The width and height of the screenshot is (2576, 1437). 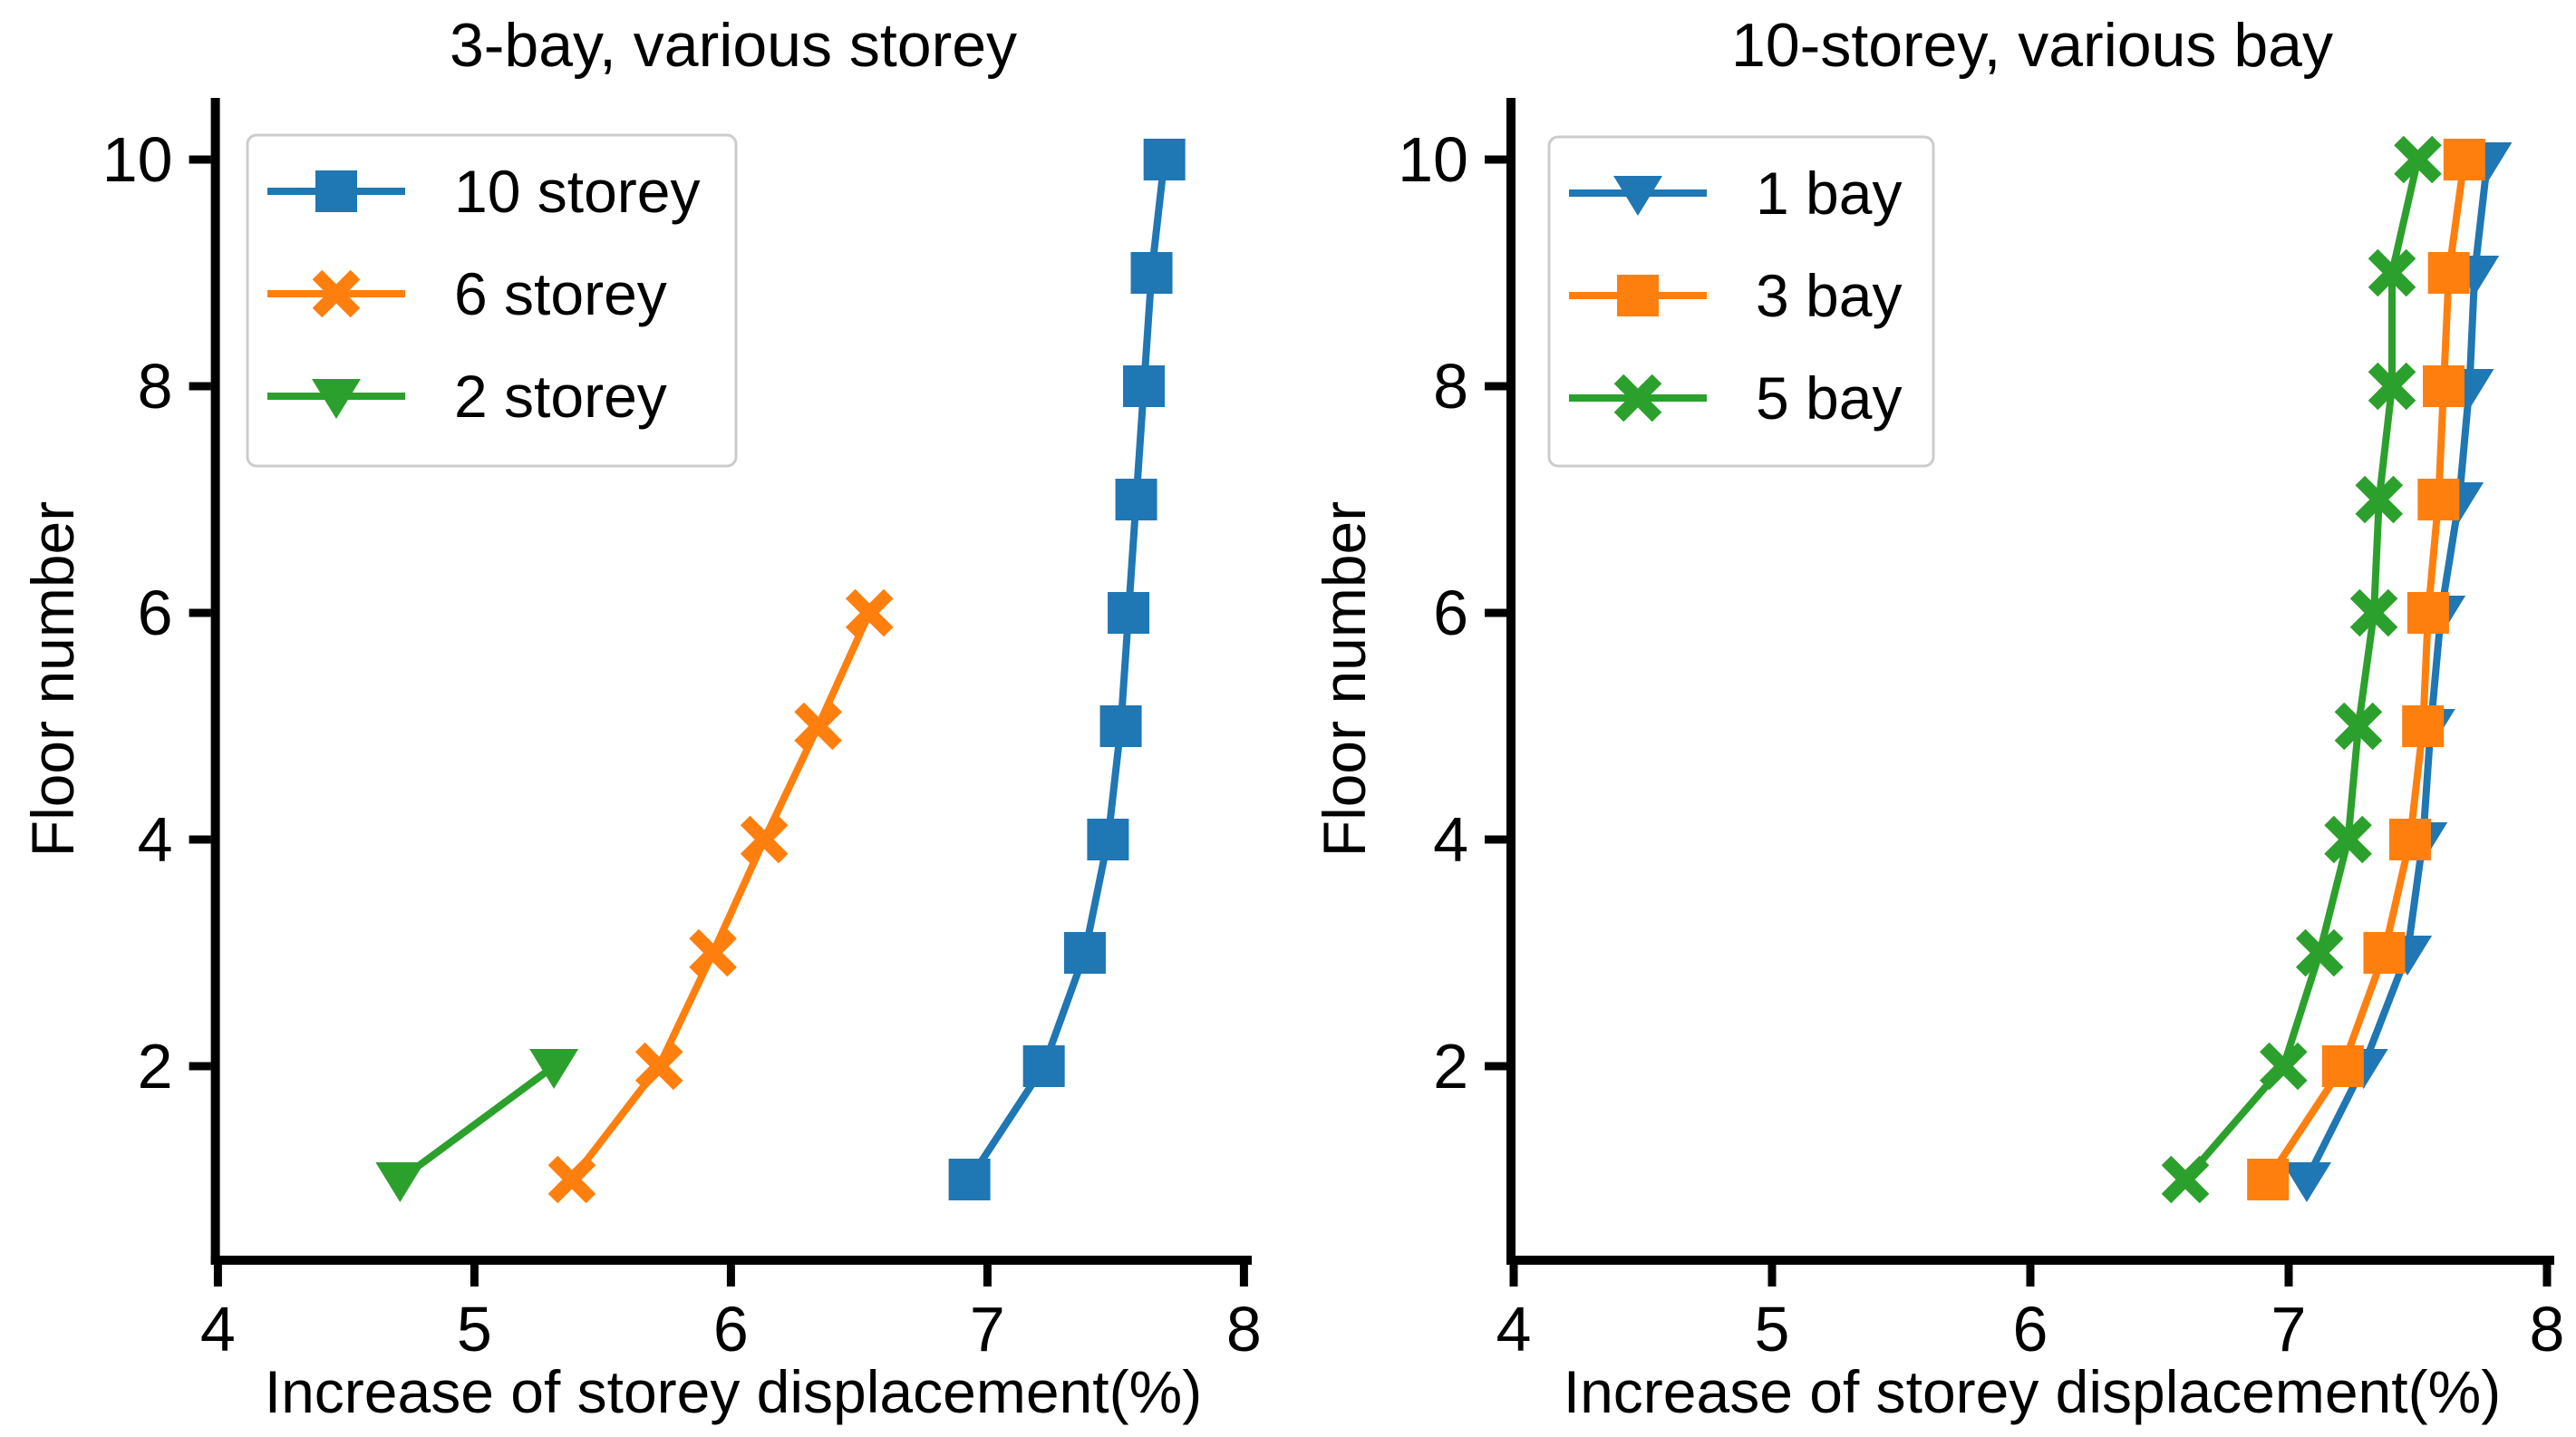 What do you see at coordinates (1344, 679) in the screenshot?
I see `right-yaxis-label: Floor number` at bounding box center [1344, 679].